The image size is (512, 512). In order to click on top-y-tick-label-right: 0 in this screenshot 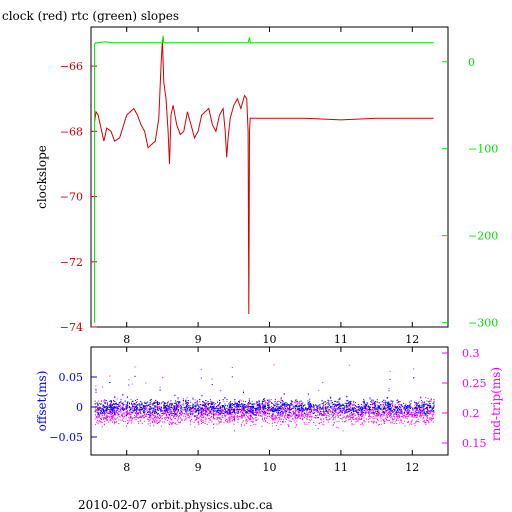, I will do `click(471, 62)`.